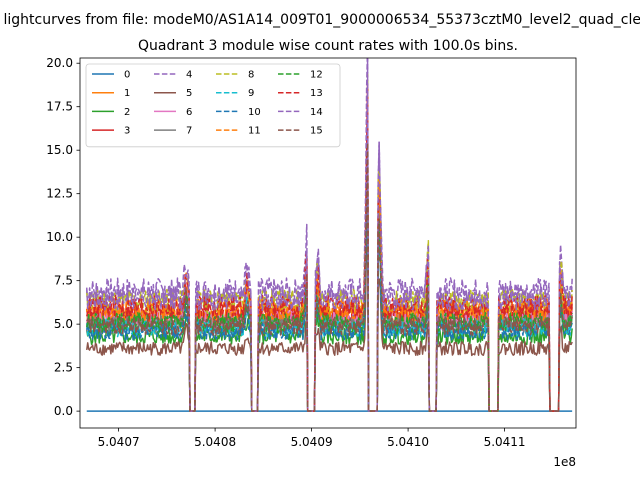  Describe the element at coordinates (127, 131) in the screenshot. I see `legend-label: 3` at that location.